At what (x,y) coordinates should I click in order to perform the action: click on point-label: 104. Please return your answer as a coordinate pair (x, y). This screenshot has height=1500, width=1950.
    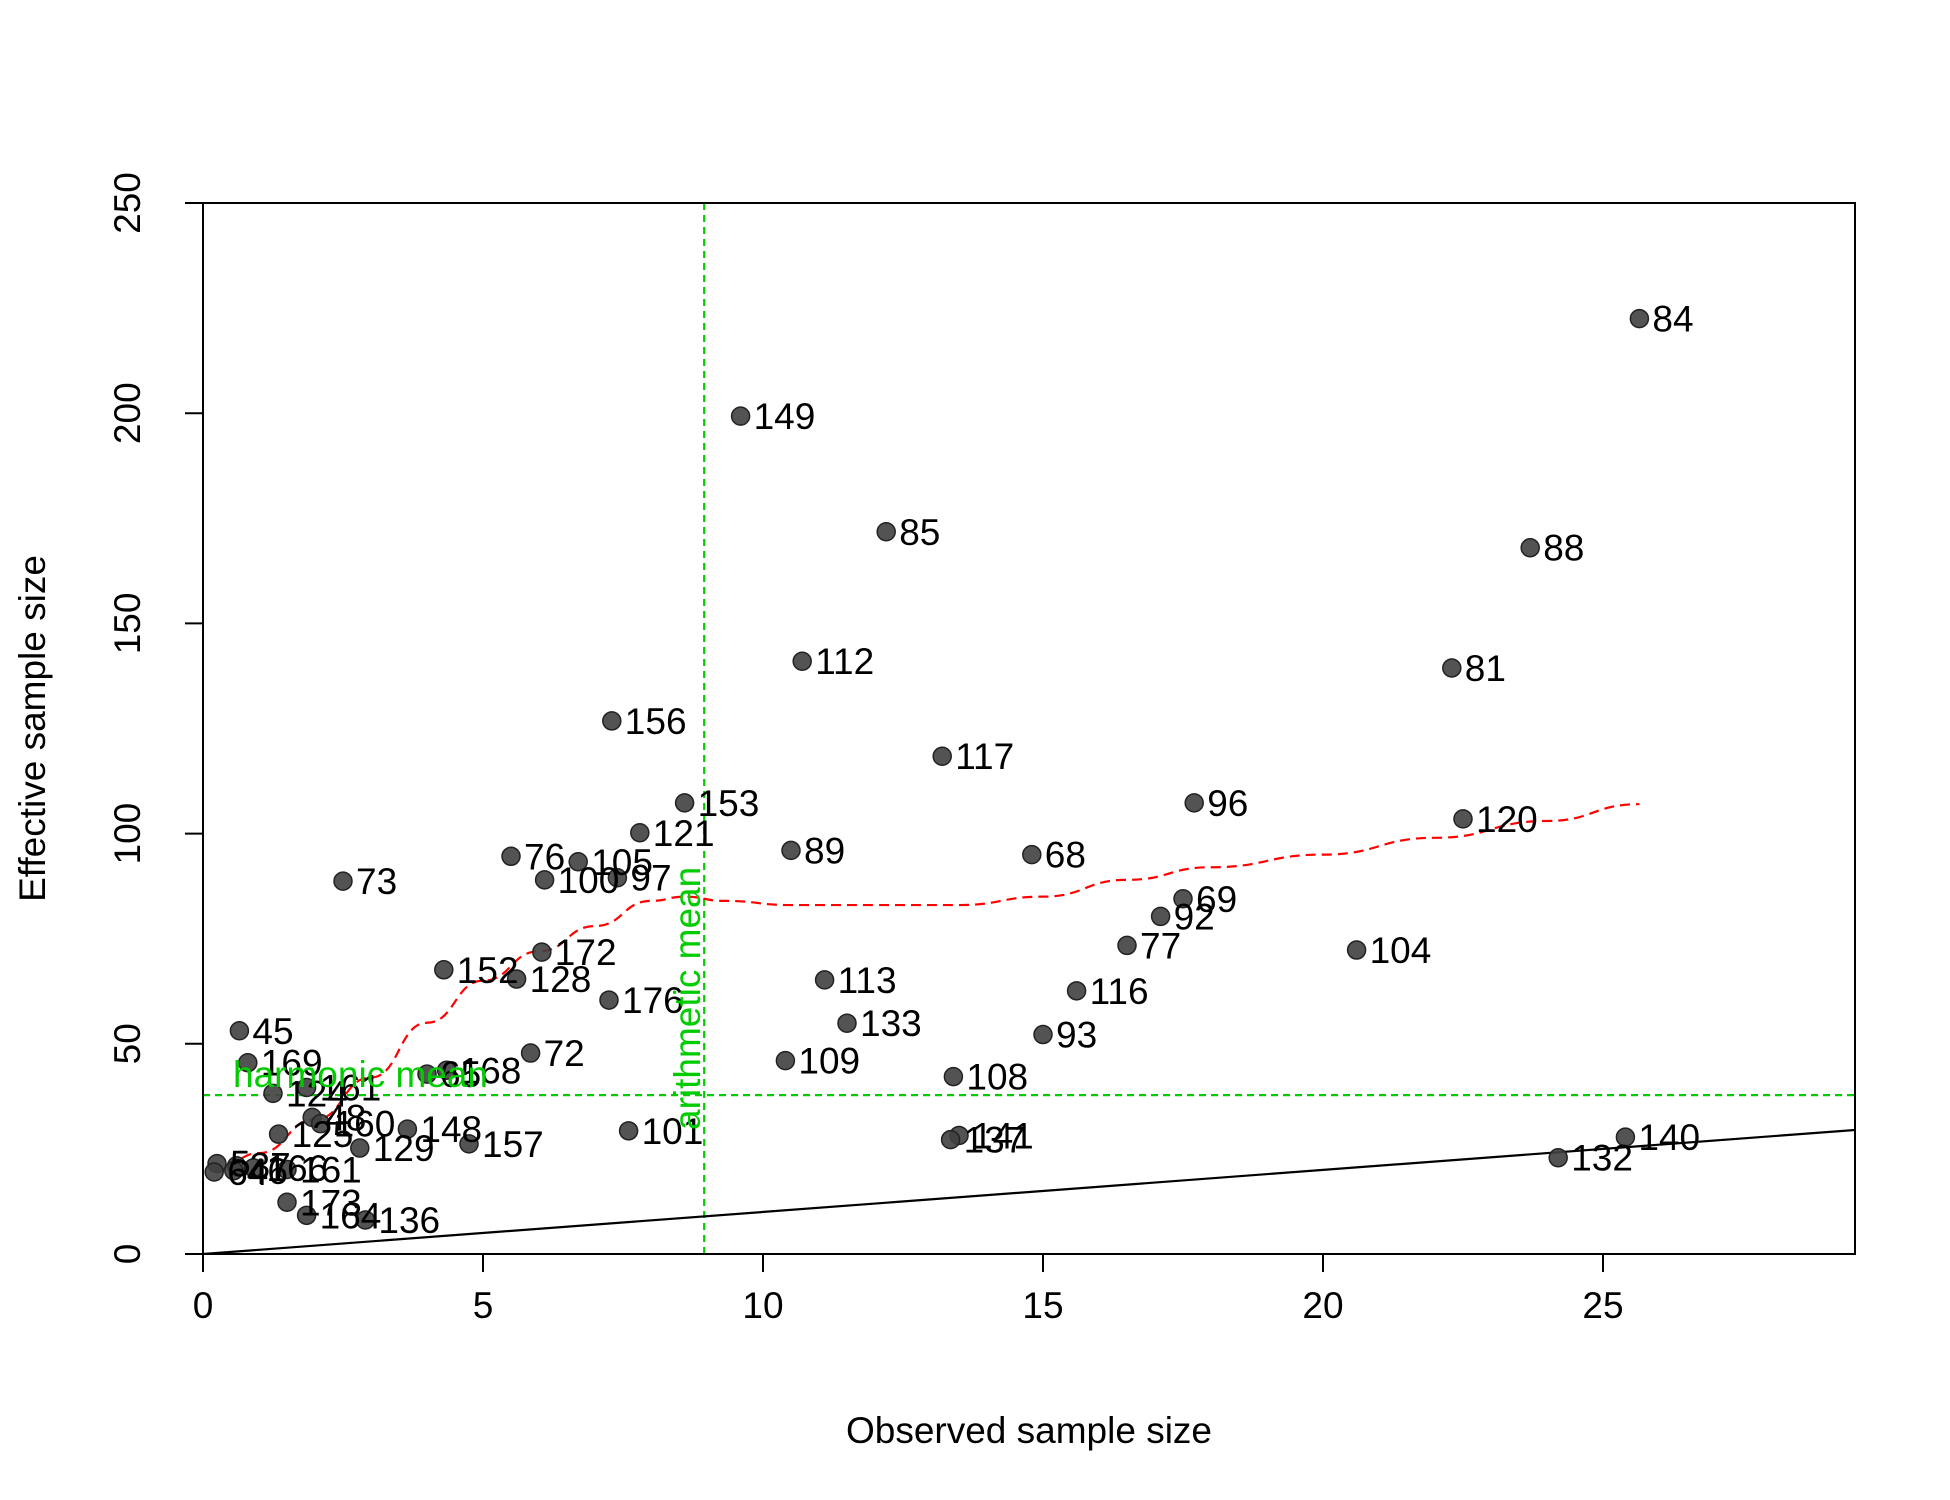
    Looking at the image, I should click on (1401, 950).